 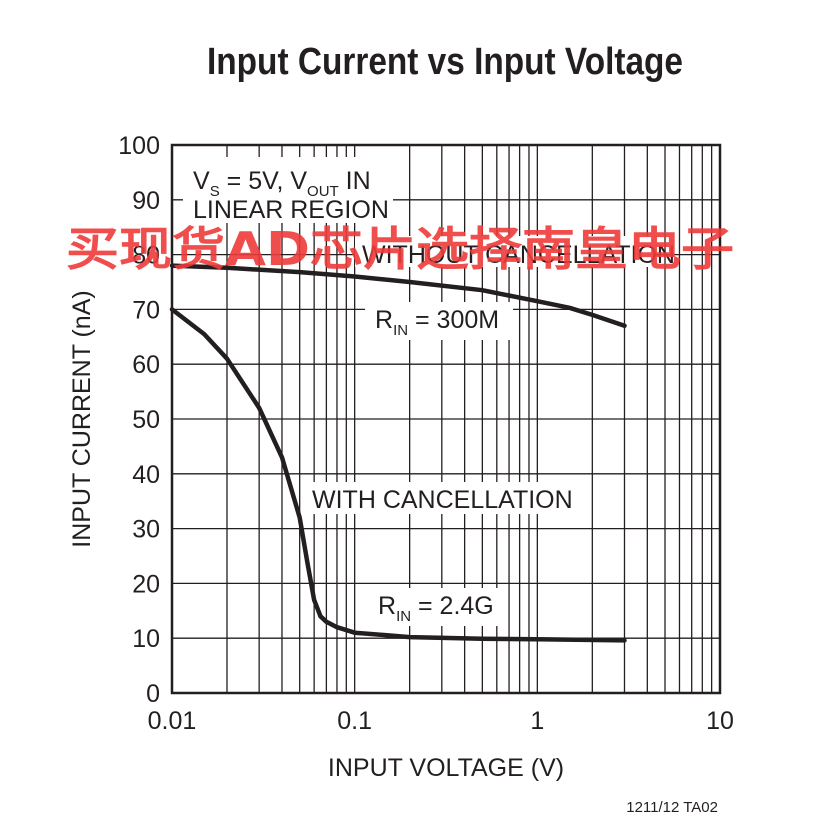 I want to click on y-tick-label: 60, so click(x=146, y=365).